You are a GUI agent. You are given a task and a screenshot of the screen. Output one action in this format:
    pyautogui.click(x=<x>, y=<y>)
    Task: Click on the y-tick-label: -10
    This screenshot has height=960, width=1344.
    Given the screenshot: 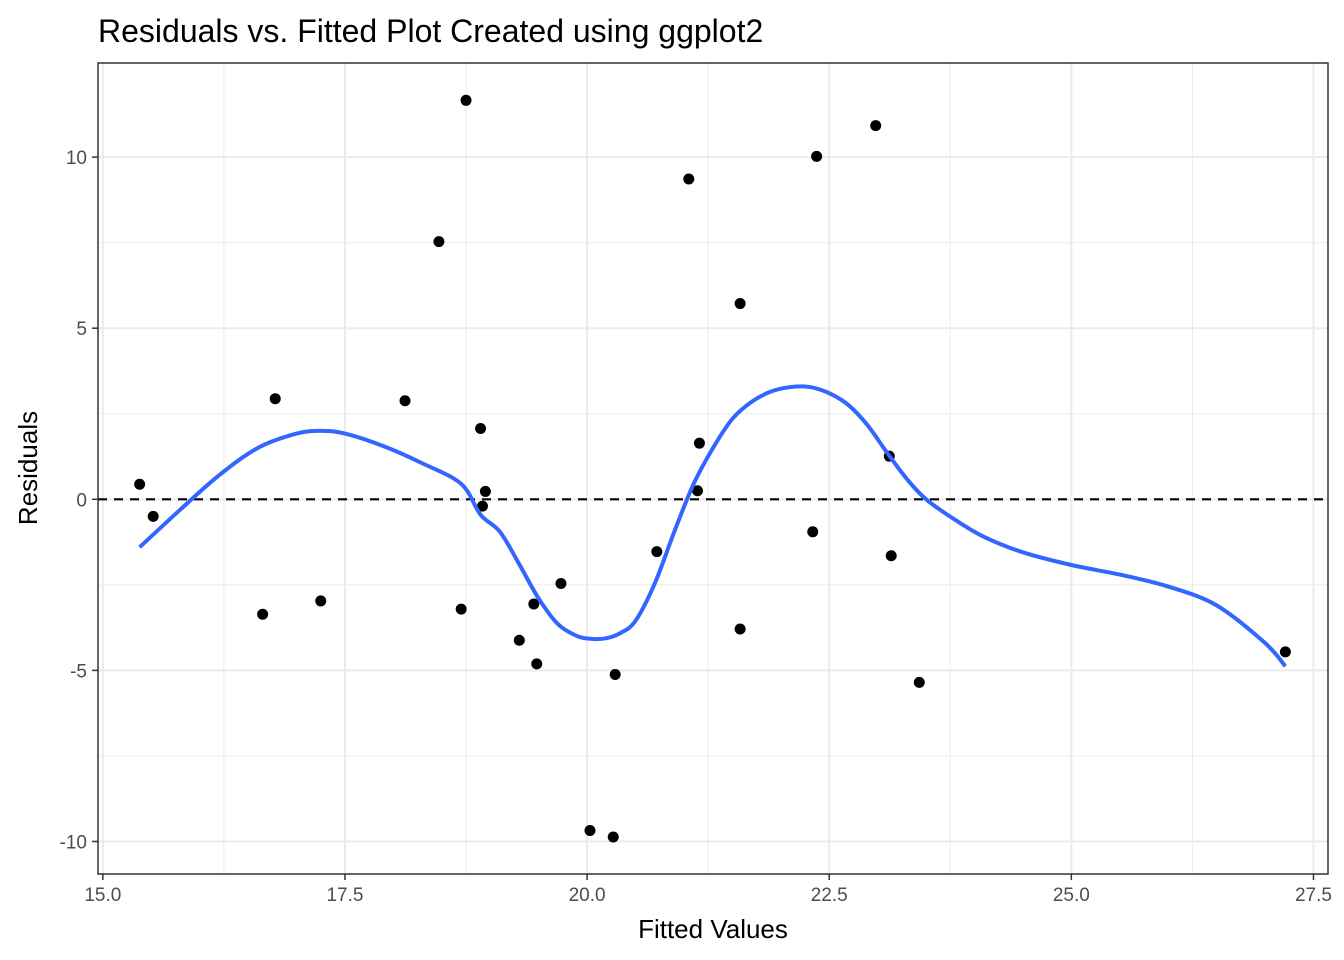 What is the action you would take?
    pyautogui.click(x=73, y=842)
    